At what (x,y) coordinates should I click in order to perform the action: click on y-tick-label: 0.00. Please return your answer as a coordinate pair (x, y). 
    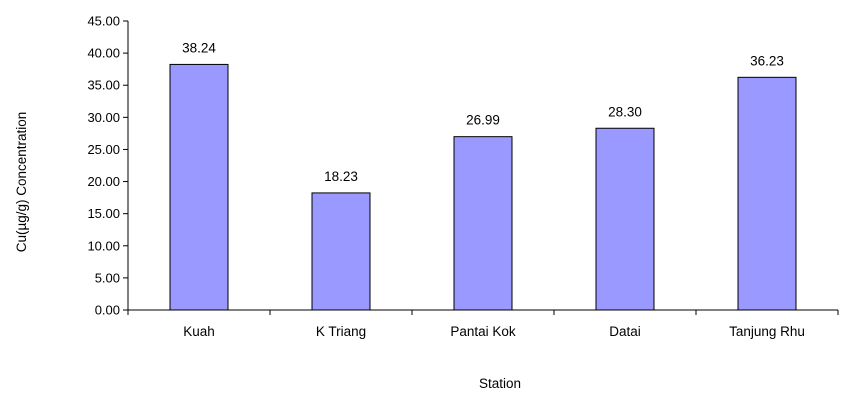
    Looking at the image, I should click on (107, 310).